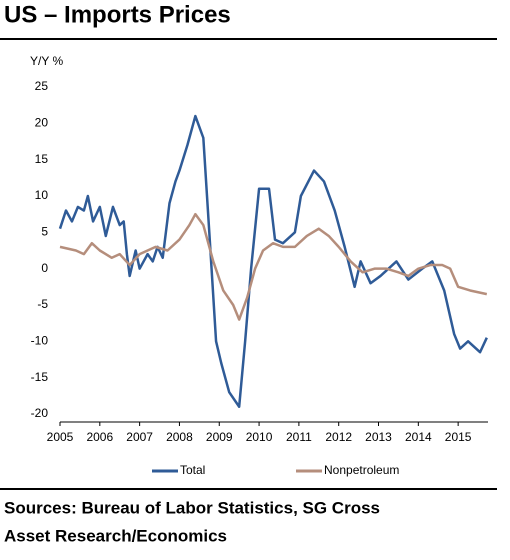  What do you see at coordinates (378, 437) in the screenshot?
I see `x-tick-label: 2013` at bounding box center [378, 437].